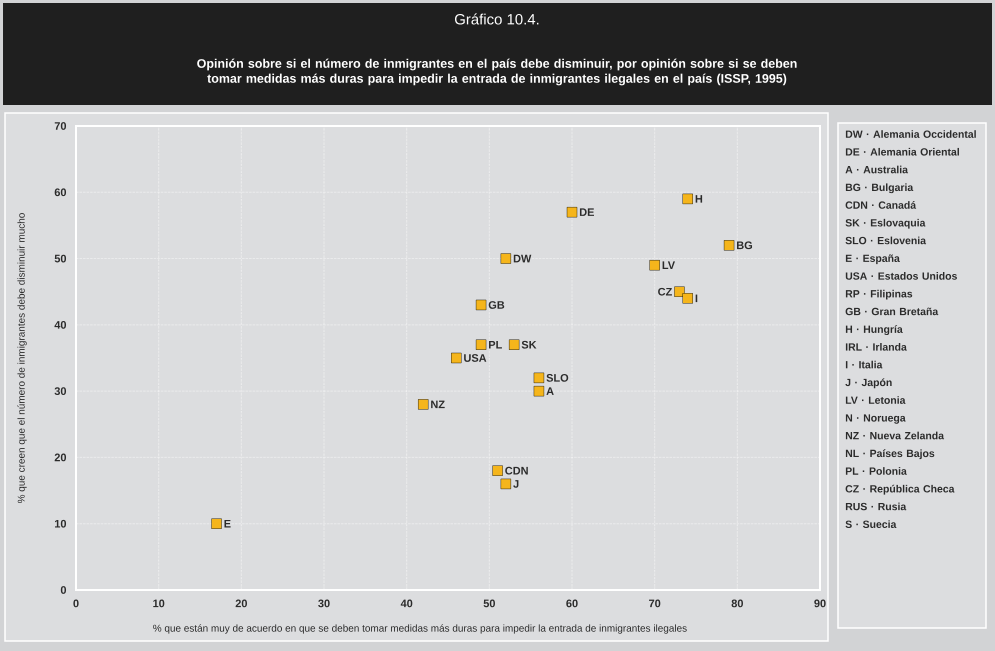  Describe the element at coordinates (557, 378) in the screenshot. I see `annotation: SLO` at that location.